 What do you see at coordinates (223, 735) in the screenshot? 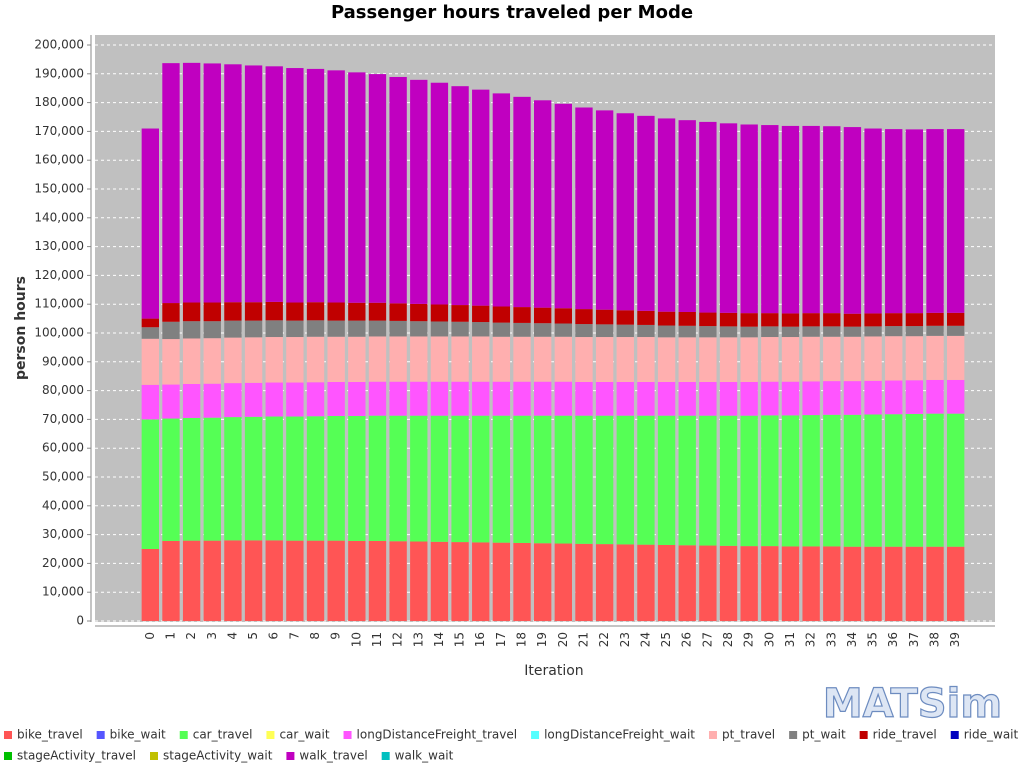
I see `legend-label: car_travel` at bounding box center [223, 735].